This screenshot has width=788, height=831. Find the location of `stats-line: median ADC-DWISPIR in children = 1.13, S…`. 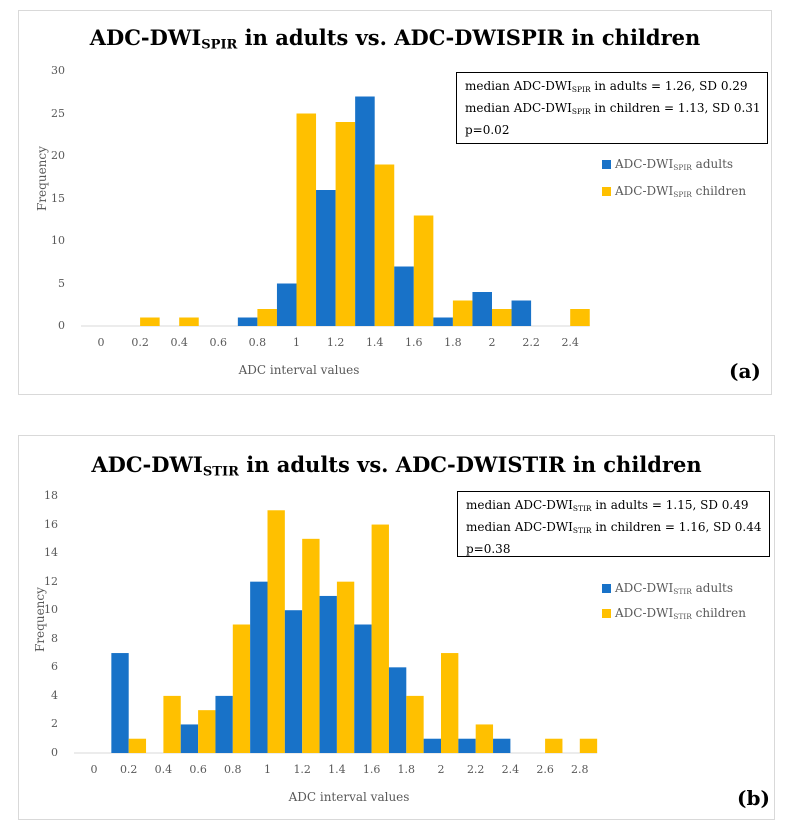

stats-line: median ADC-DWISPIR in children = 1.13, S… is located at coordinates (613, 110).